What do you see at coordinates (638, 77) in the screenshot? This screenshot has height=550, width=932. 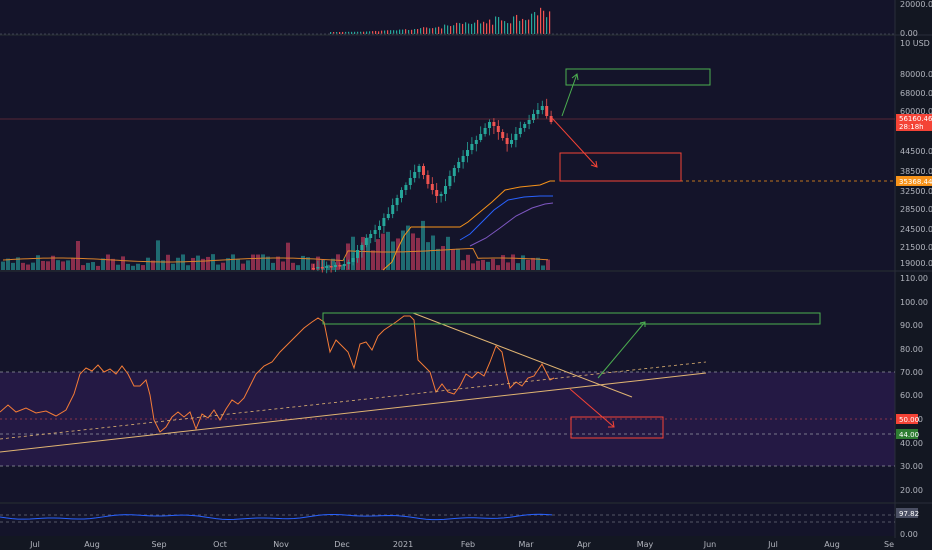 I see `target-box-green` at bounding box center [638, 77].